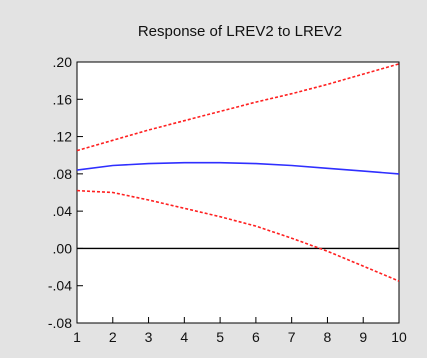 This screenshot has width=427, height=358. I want to click on x-tick-label: 2, so click(113, 337).